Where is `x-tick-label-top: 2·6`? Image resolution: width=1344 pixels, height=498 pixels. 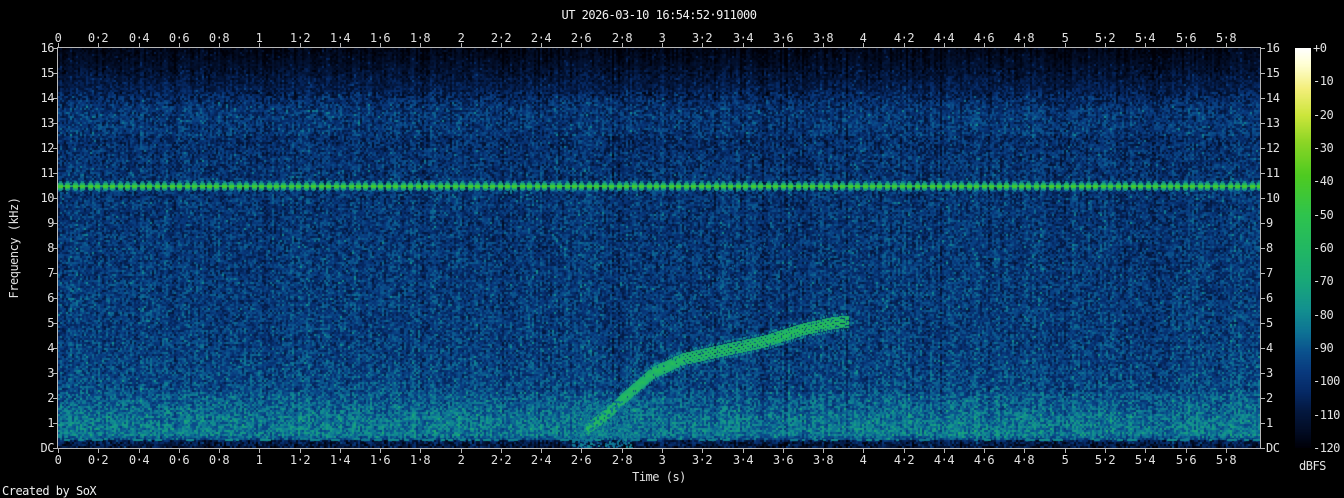
x-tick-label-top: 2·6 is located at coordinates (581, 38).